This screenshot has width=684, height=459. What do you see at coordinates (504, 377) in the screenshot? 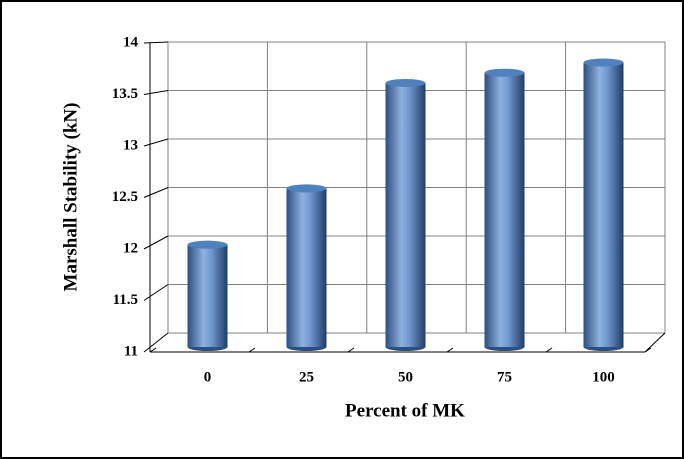
I see `x-tick-label: 75` at bounding box center [504, 377].